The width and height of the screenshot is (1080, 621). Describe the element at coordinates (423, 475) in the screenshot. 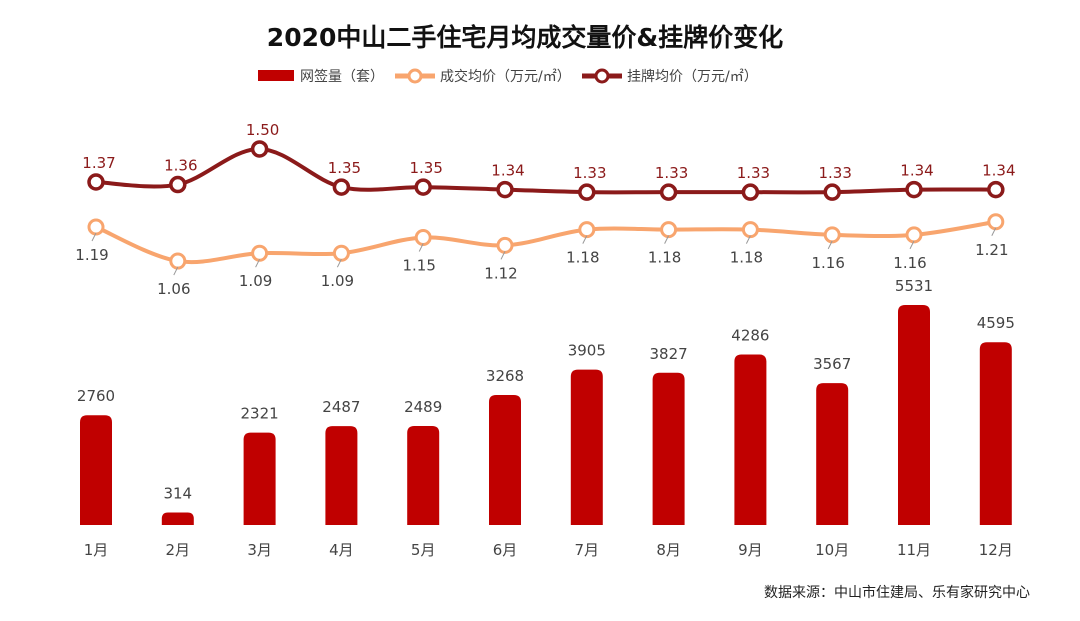

I see `bar-5月` at that location.